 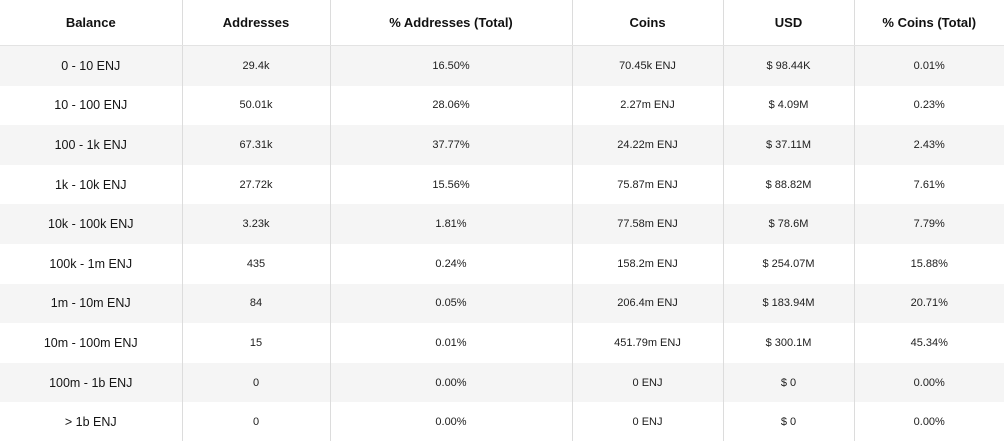 I want to click on header-balance: Balance, so click(x=91, y=23).